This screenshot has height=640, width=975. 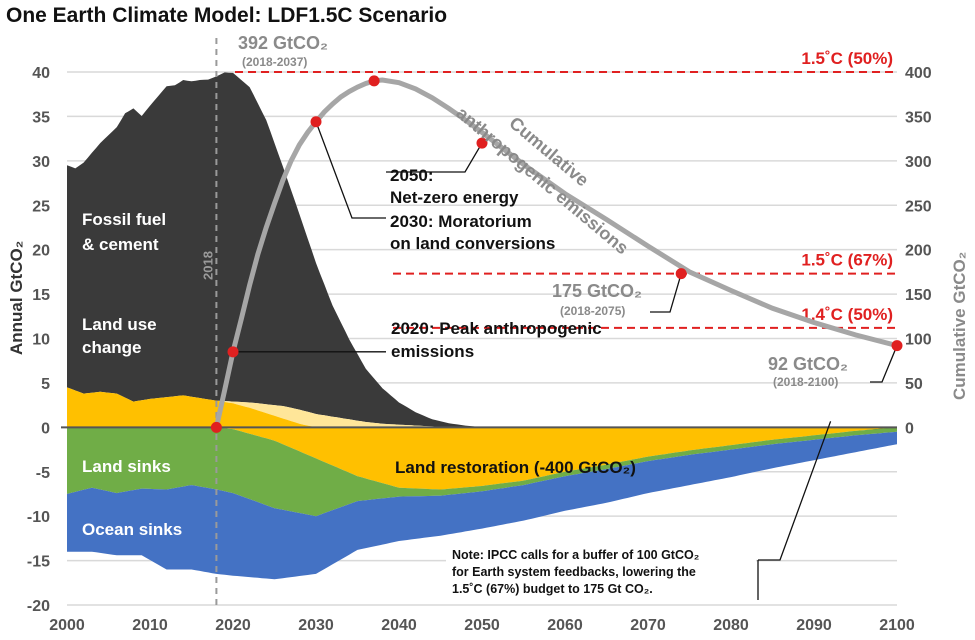 I want to click on x-tick-label: 2090, so click(x=814, y=625).